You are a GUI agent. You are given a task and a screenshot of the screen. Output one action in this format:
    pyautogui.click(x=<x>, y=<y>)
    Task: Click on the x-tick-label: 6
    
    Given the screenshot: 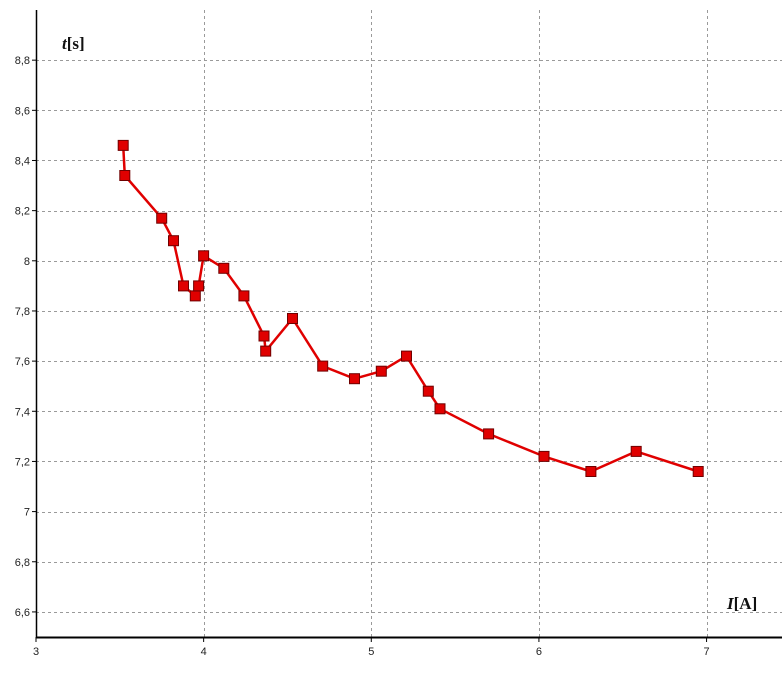 What is the action you would take?
    pyautogui.click(x=539, y=652)
    